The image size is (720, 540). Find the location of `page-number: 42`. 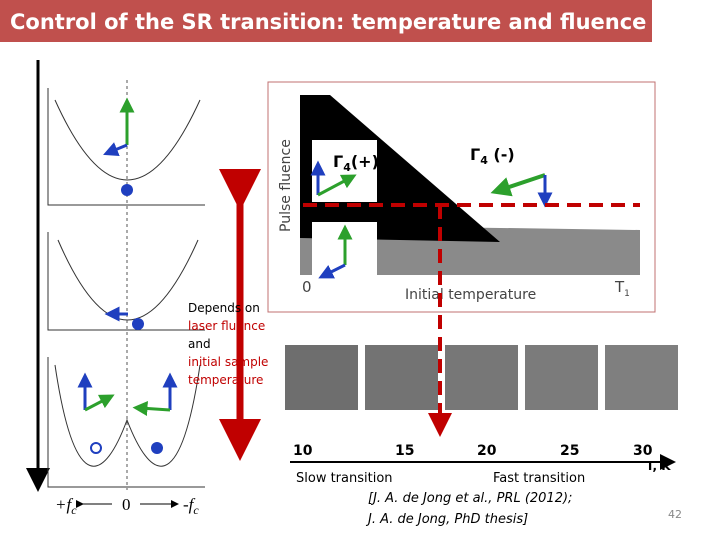

page-number: 42 is located at coordinates (675, 514).